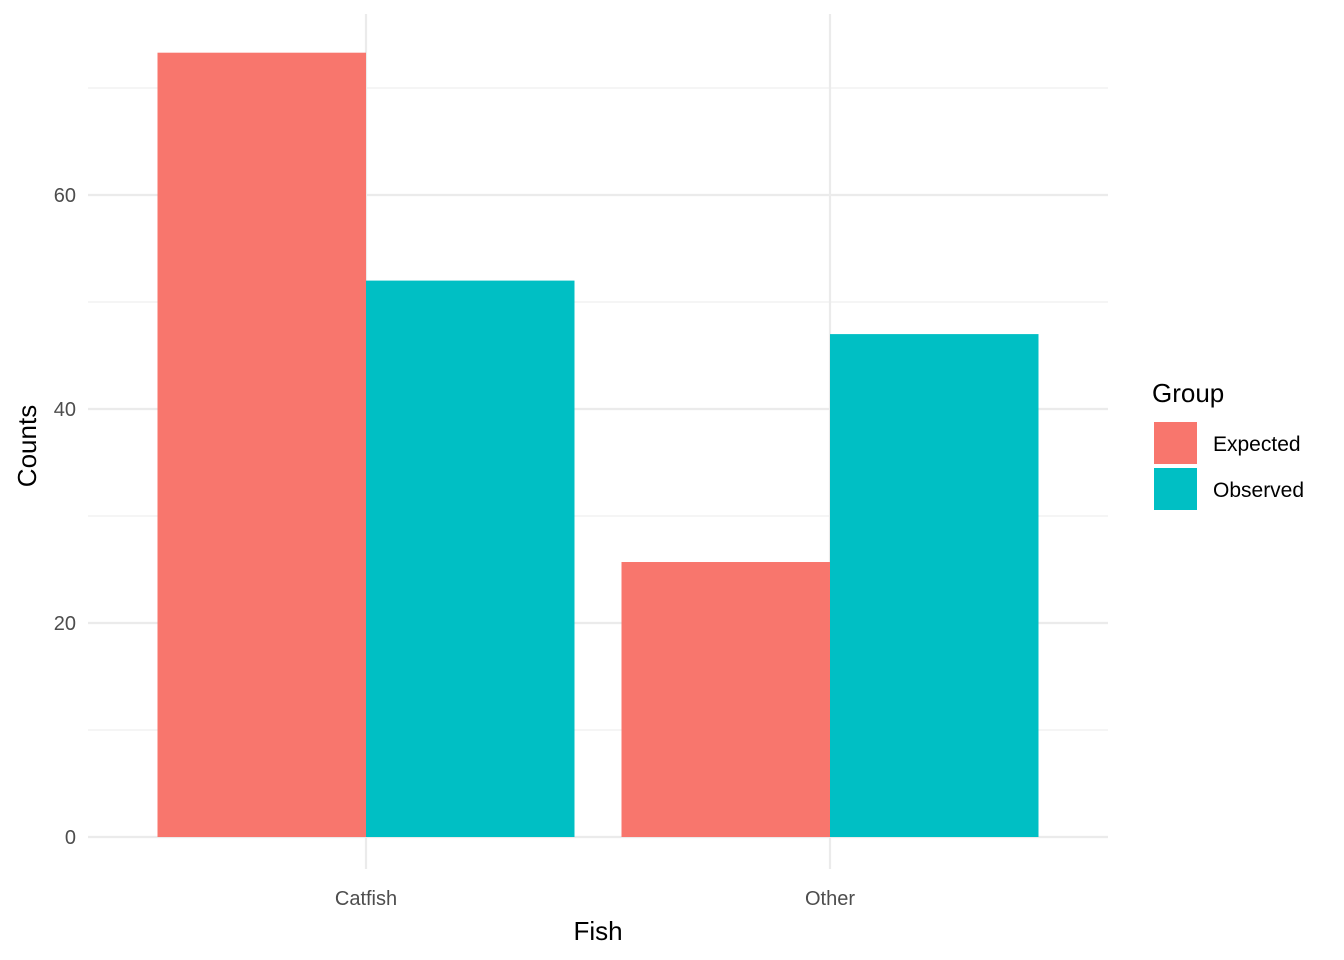 The height and width of the screenshot is (960, 1344). I want to click on y-axis-ticks: 0 20 40 60, so click(65, 517).